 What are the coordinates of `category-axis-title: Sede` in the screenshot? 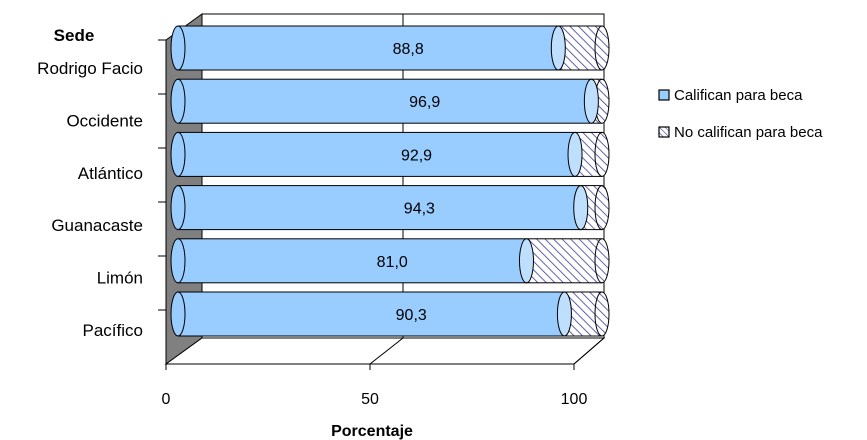 It's located at (74, 35).